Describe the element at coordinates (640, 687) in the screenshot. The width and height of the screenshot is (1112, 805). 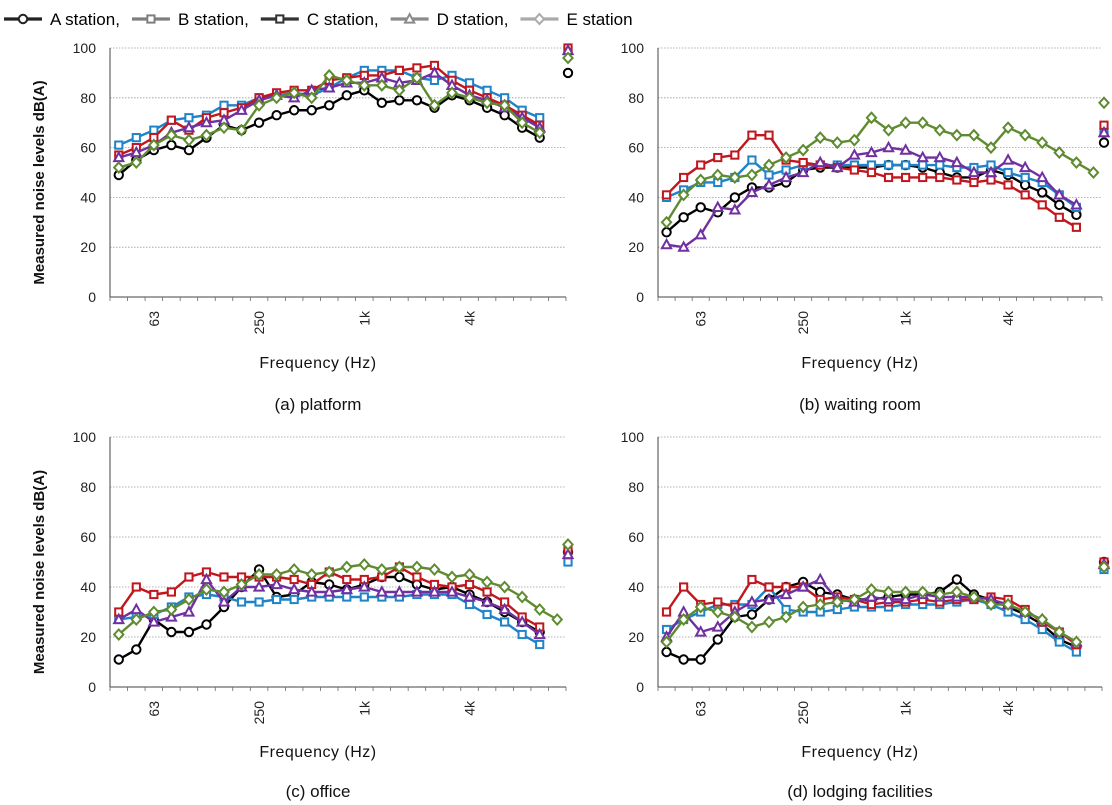
I see `y-tick-label: 0` at that location.